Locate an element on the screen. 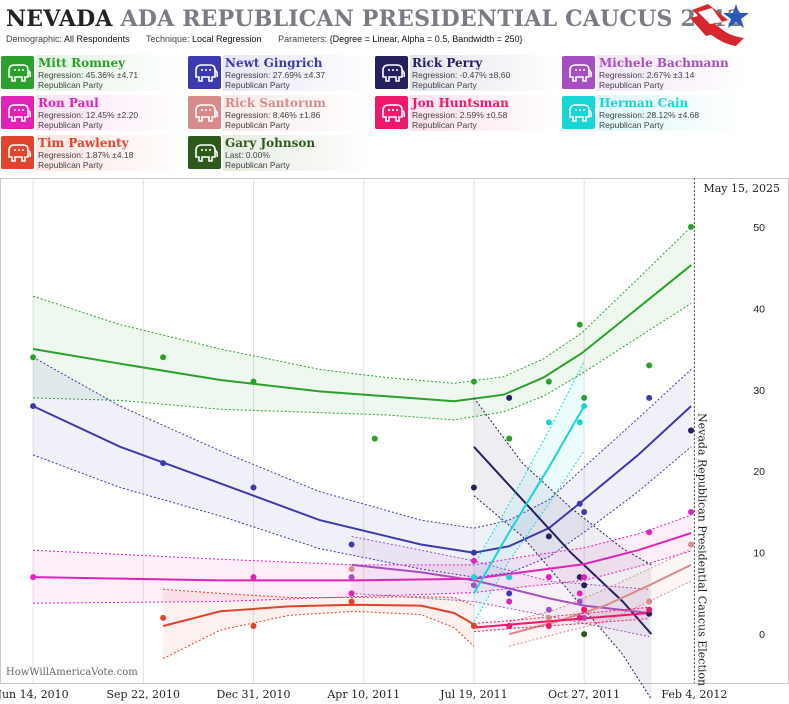 The image size is (789, 704). legend-item-gary-johnson: Gary Johnson Last: 0.00% Republican Party is located at coordinates (280, 153).